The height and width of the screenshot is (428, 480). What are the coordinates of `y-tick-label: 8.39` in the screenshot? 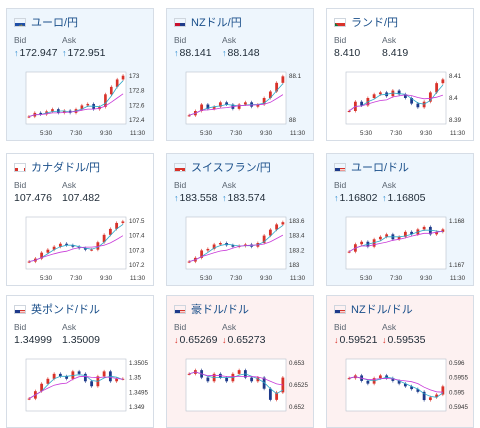 It's located at (455, 120).